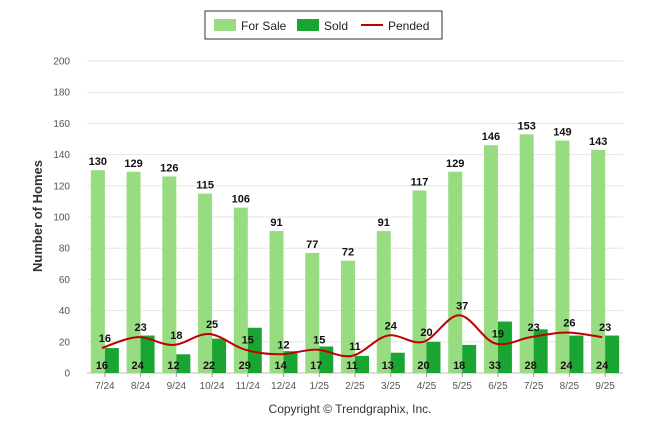 The height and width of the screenshot is (434, 646). I want to click on pended-line, so click(352, 336).